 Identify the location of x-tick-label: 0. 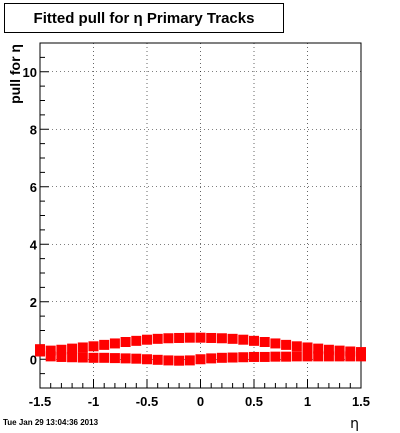
(200, 401).